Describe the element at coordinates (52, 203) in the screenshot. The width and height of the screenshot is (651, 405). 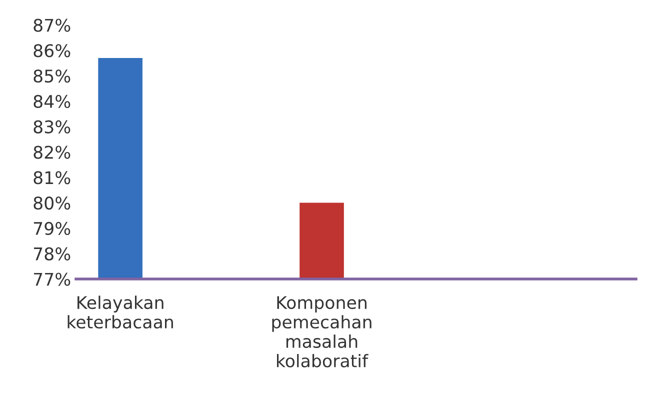
I see `y-tick-label: 80%` at that location.